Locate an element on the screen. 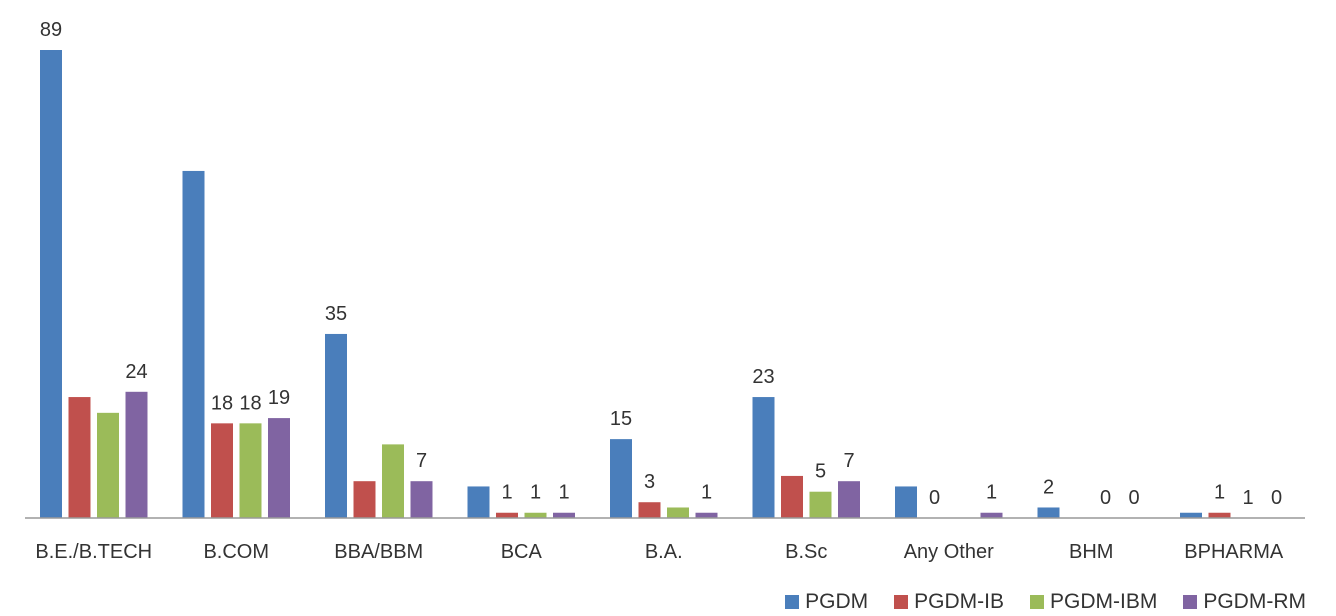 Image resolution: width=1336 pixels, height=616 pixels. data-label-4-3: 1 is located at coordinates (706, 493).